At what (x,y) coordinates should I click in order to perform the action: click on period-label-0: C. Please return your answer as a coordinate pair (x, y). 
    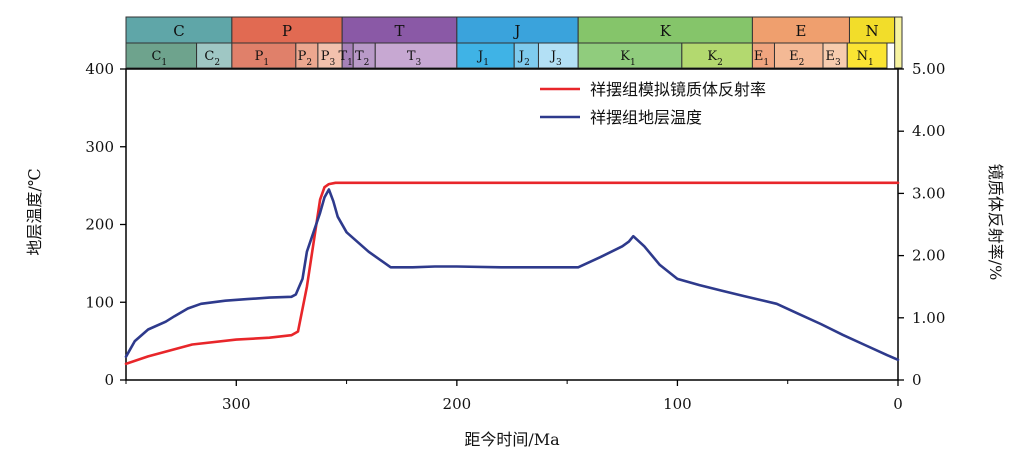
    Looking at the image, I should click on (178, 31).